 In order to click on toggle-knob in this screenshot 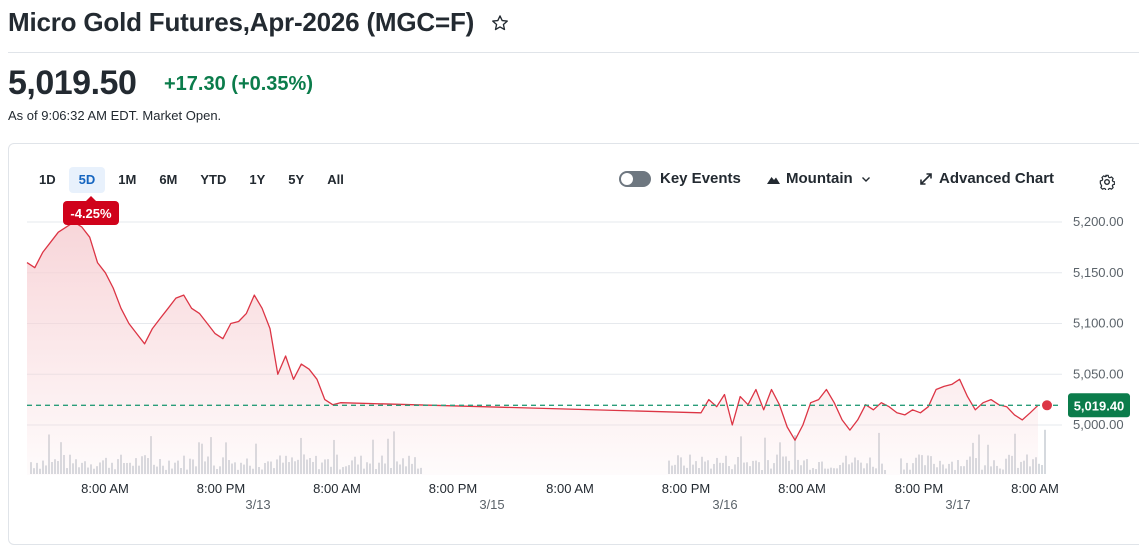, I will do `click(627, 178)`.